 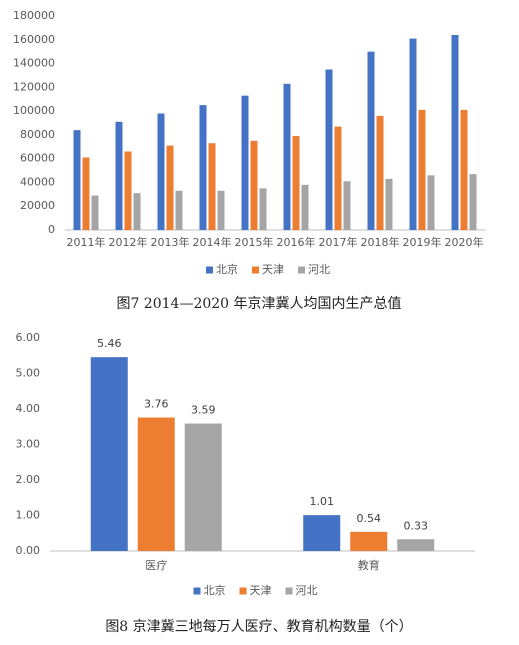 What do you see at coordinates (34, 86) in the screenshot?
I see `y-tick-label: 120000` at bounding box center [34, 86].